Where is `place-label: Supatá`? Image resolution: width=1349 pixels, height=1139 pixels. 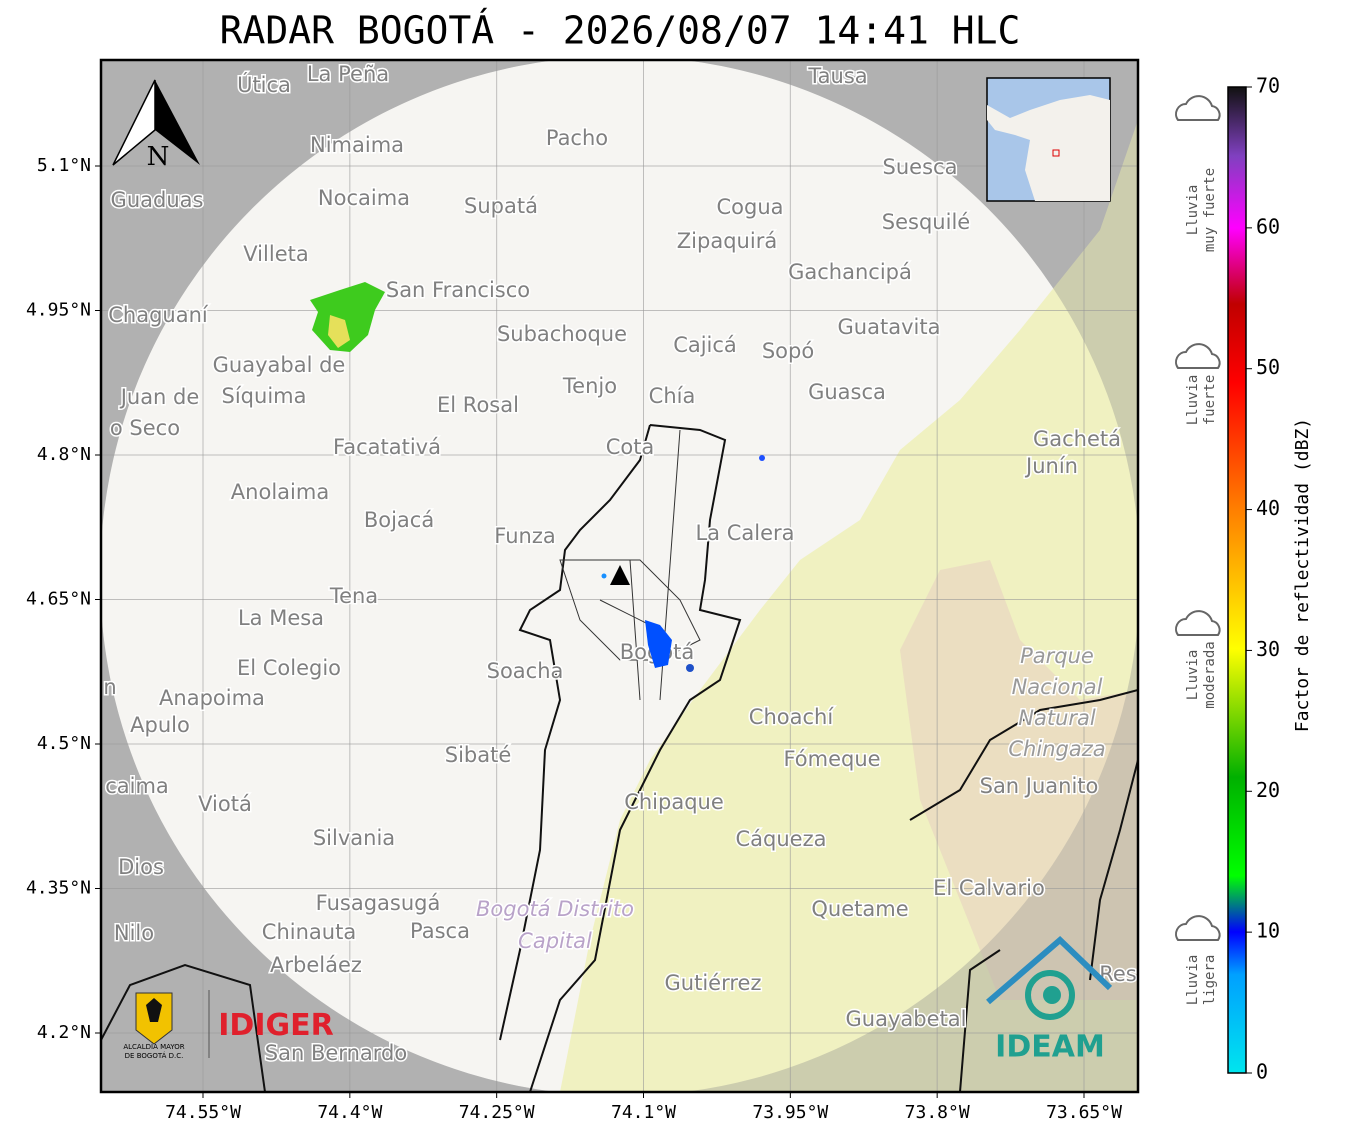 place-label: Supatá is located at coordinates (501, 206).